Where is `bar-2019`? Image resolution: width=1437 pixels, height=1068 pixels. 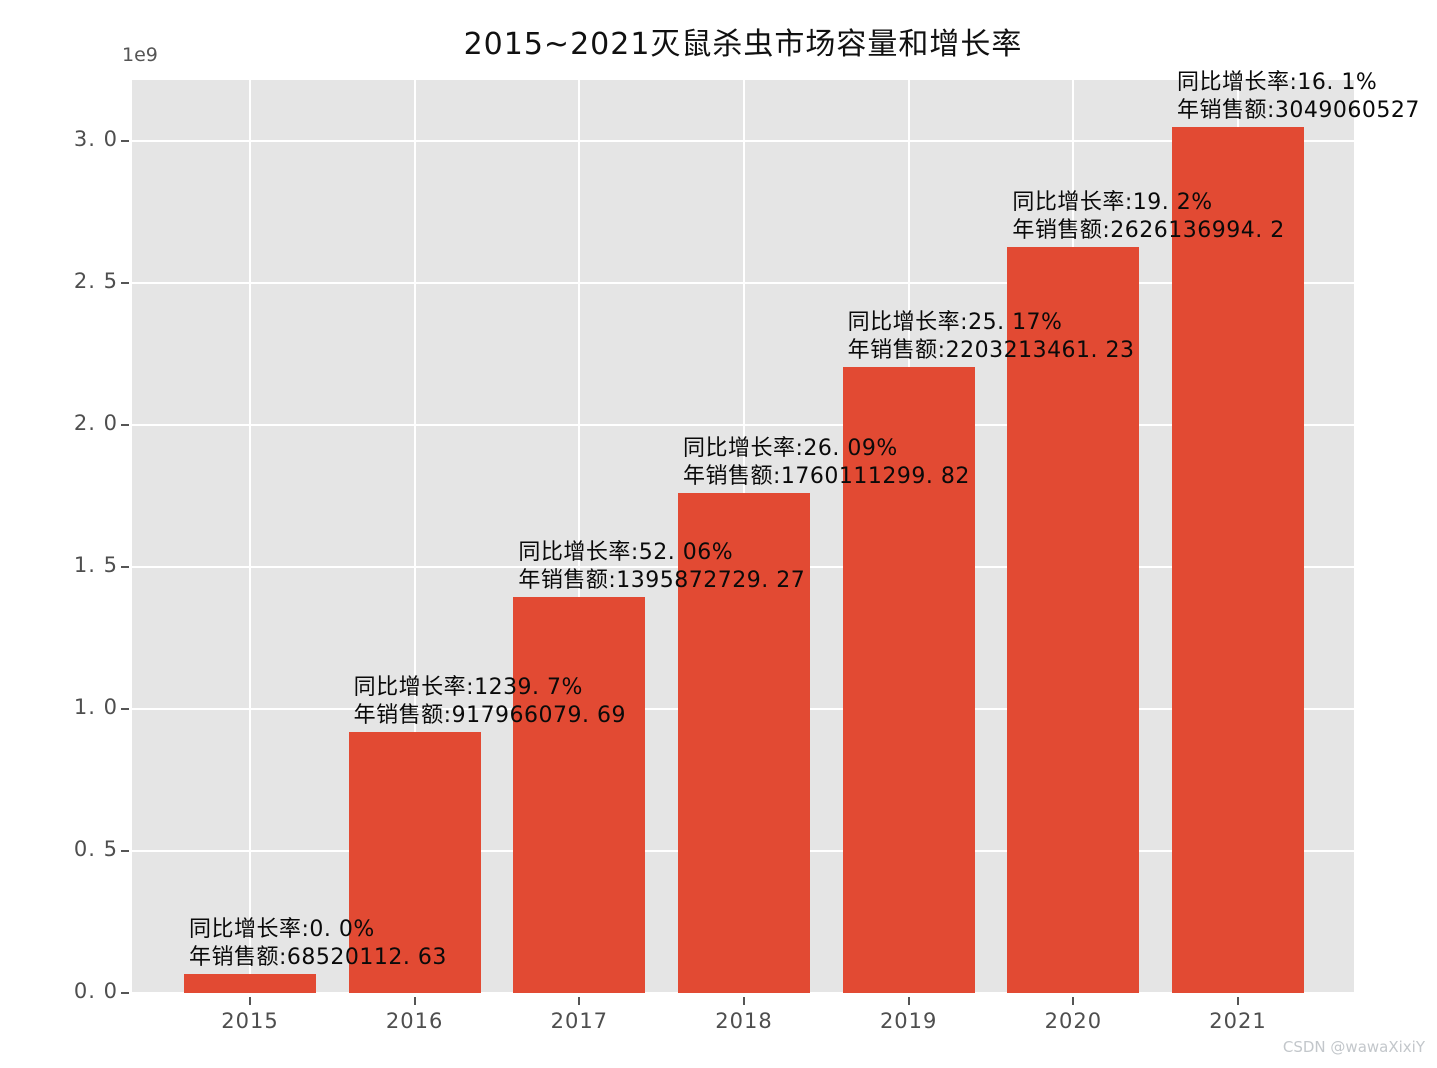 bar-2019 is located at coordinates (908, 680).